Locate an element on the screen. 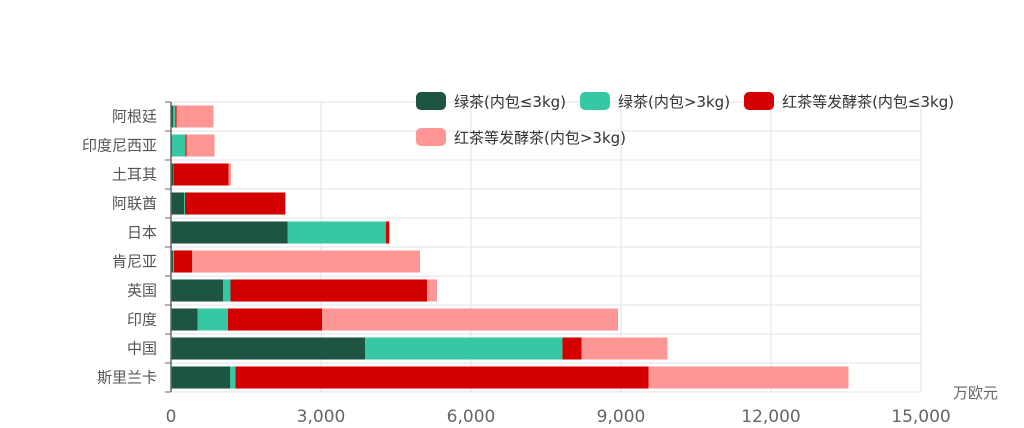  y-category-label: 阿根廷 is located at coordinates (134, 117).